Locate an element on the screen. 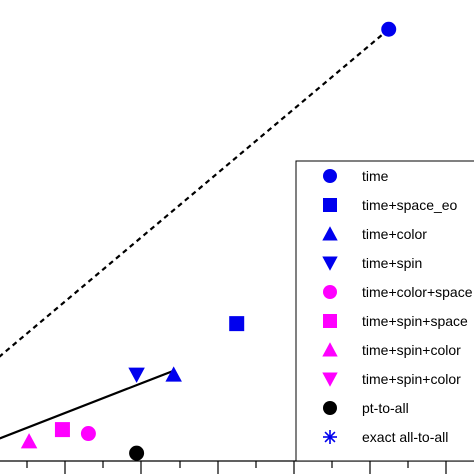 Image resolution: width=474 pixels, height=474 pixels. legend-entry: time+spin is located at coordinates (372, 263).